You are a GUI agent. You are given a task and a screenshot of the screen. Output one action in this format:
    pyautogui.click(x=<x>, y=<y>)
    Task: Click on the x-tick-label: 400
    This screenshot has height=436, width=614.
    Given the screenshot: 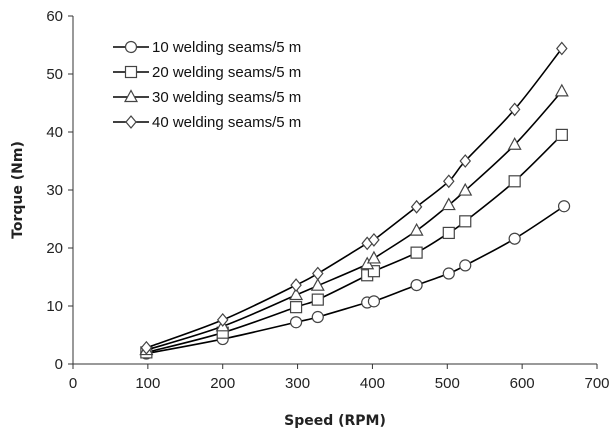 What is the action you would take?
    pyautogui.click(x=372, y=383)
    